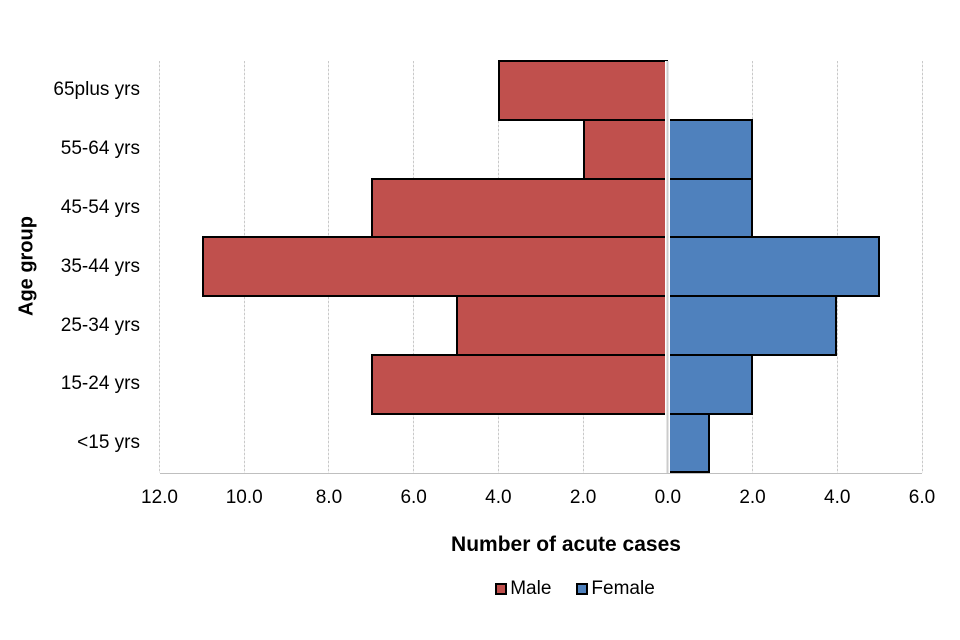 The width and height of the screenshot is (960, 640). What do you see at coordinates (96, 90) in the screenshot?
I see `category-label-65plus-yrs: 65plus yrs` at bounding box center [96, 90].